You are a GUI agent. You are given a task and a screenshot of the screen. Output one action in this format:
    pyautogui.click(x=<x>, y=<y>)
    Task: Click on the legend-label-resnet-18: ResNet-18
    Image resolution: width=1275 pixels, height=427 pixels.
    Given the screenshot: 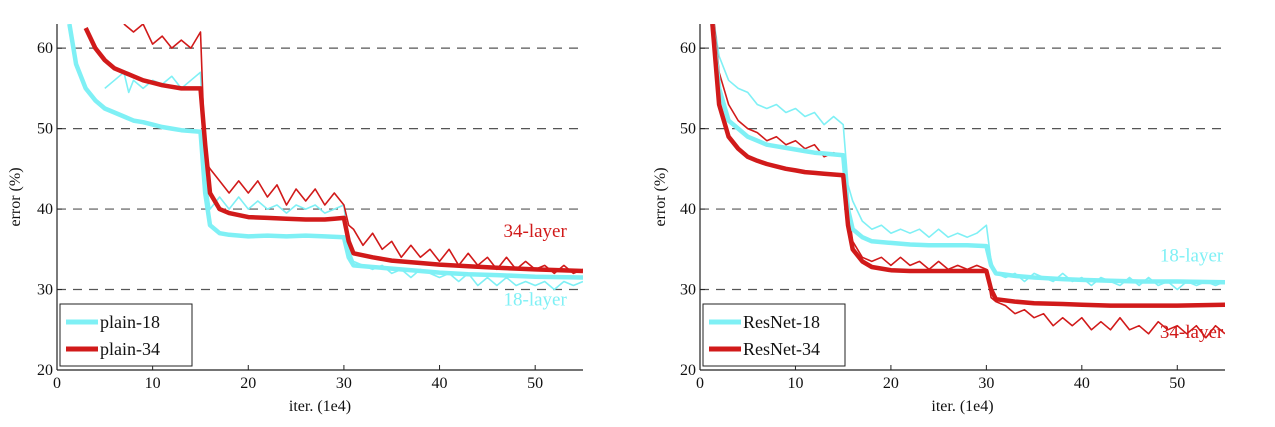 What is the action you would take?
    pyautogui.click(x=781, y=322)
    